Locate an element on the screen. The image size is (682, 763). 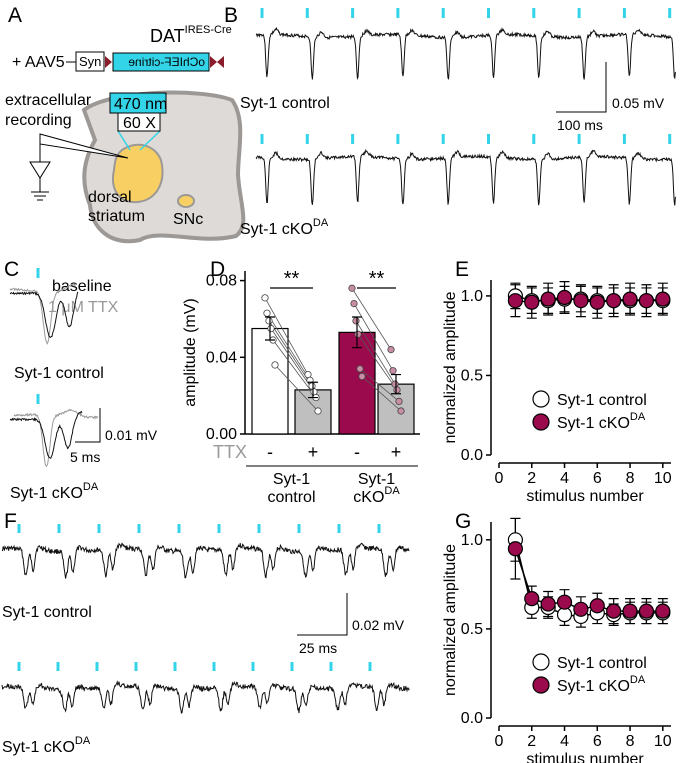
legend-label-text: Syt-1 cKO is located at coordinates (593, 686).